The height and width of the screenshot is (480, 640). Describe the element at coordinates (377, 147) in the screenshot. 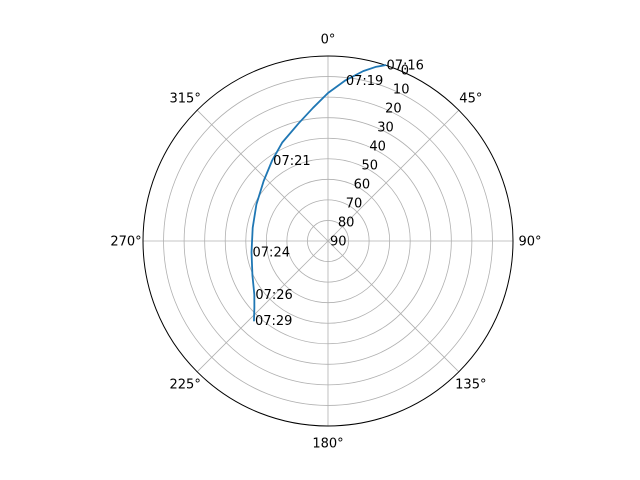

I see `r-tick-label: 40` at that location.